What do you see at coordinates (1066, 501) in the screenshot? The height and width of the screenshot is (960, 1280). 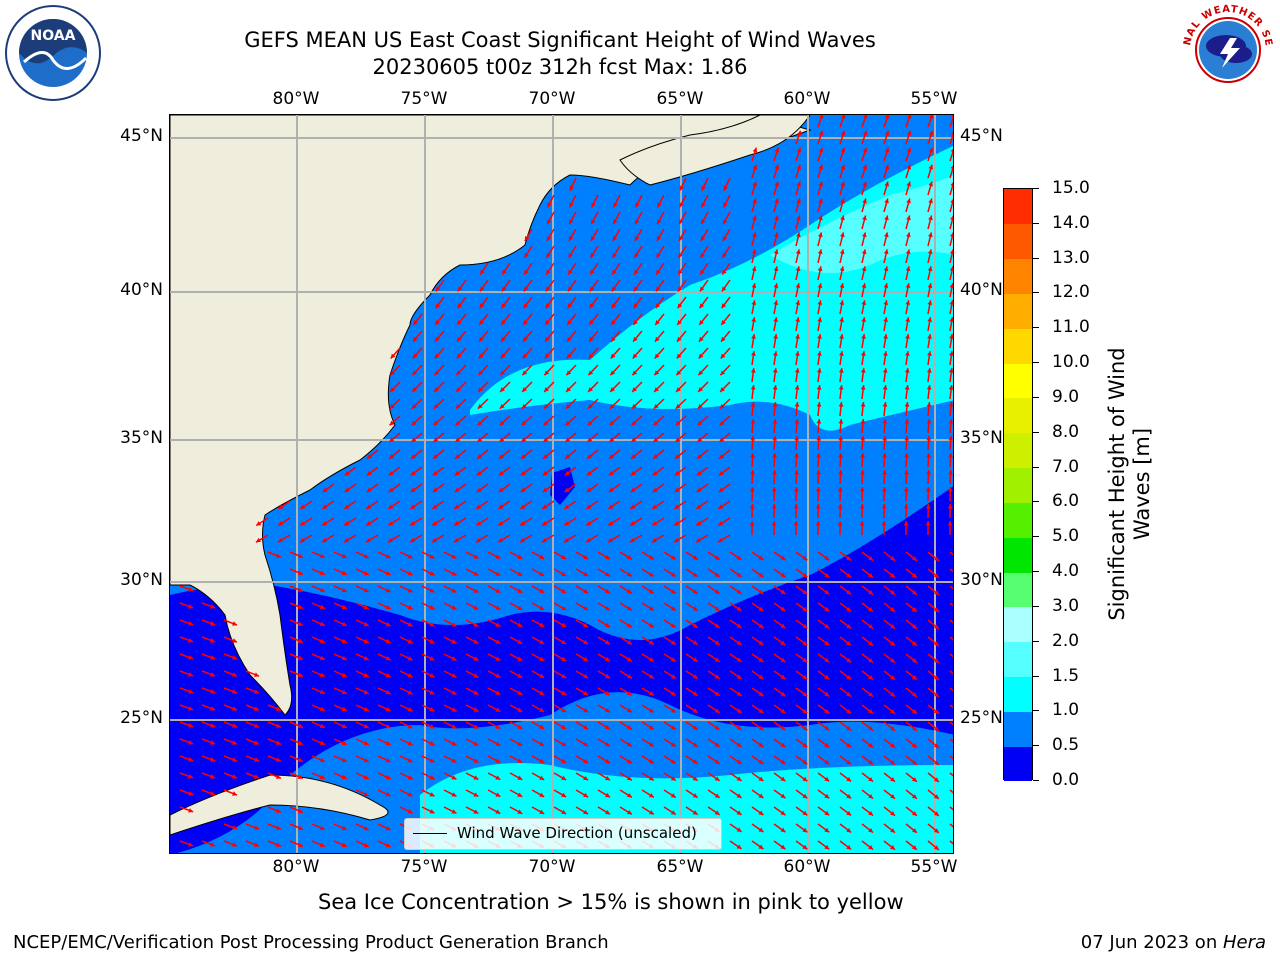 I see `colorbar-tick-label: 6.0` at bounding box center [1066, 501].